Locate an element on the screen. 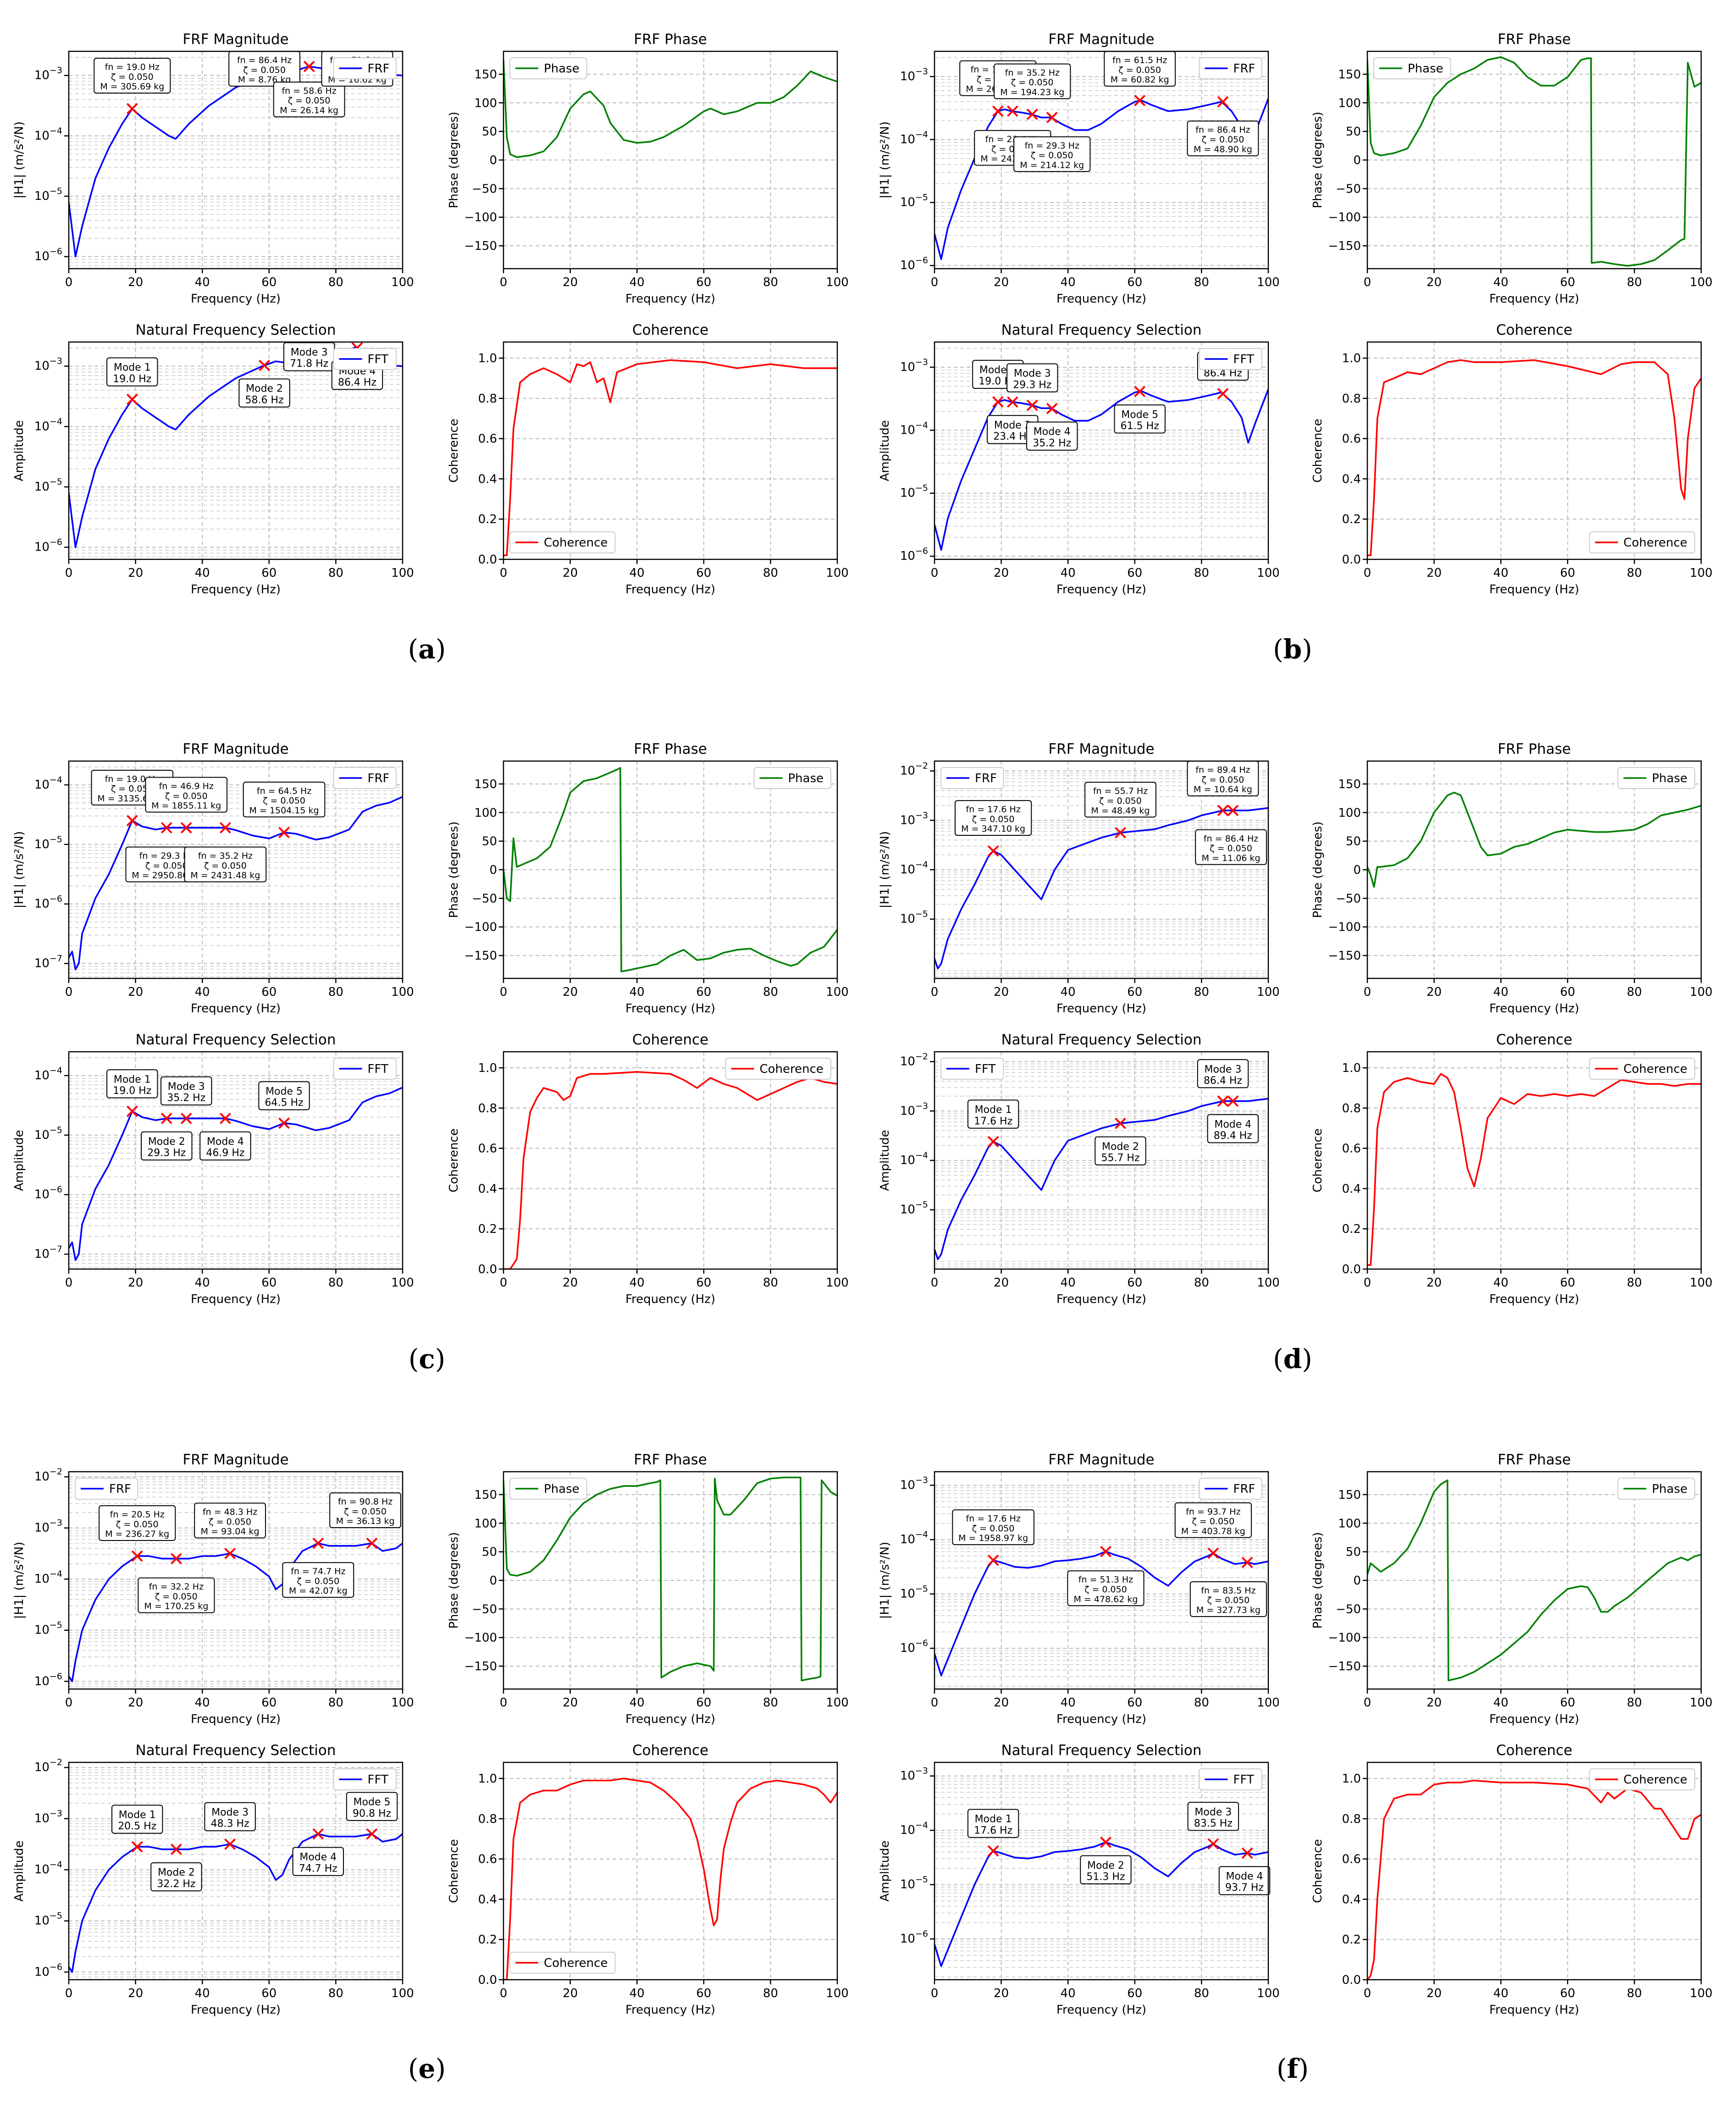 The width and height of the screenshot is (1736, 2109). coherence-series-line is located at coordinates (1534, 1879).